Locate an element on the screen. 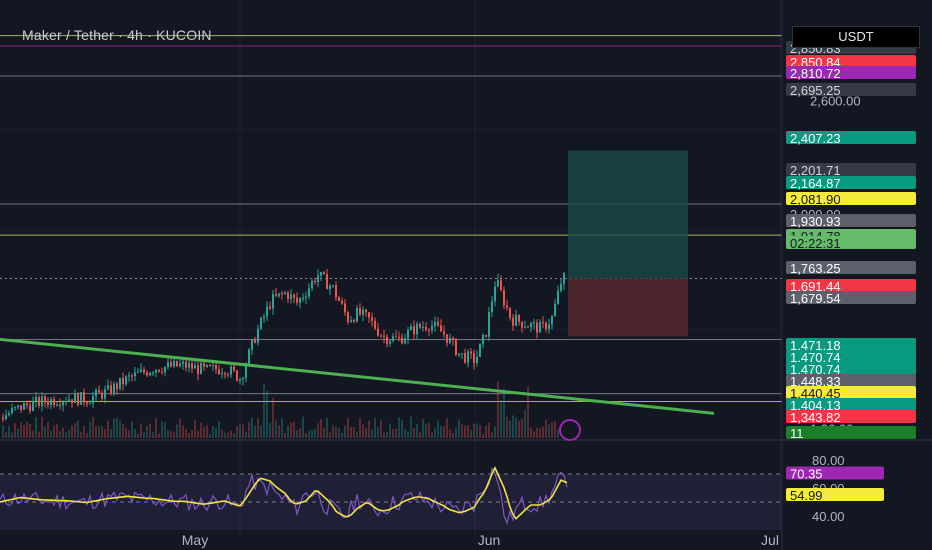  price-label: 1,930.93 is located at coordinates (815, 221).